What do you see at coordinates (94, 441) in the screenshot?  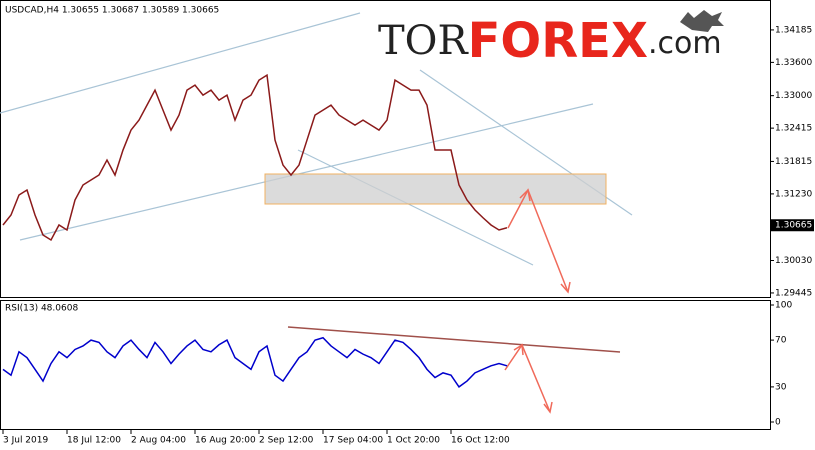 I see `x-tick-label: 18 Jul 12:00` at bounding box center [94, 441].